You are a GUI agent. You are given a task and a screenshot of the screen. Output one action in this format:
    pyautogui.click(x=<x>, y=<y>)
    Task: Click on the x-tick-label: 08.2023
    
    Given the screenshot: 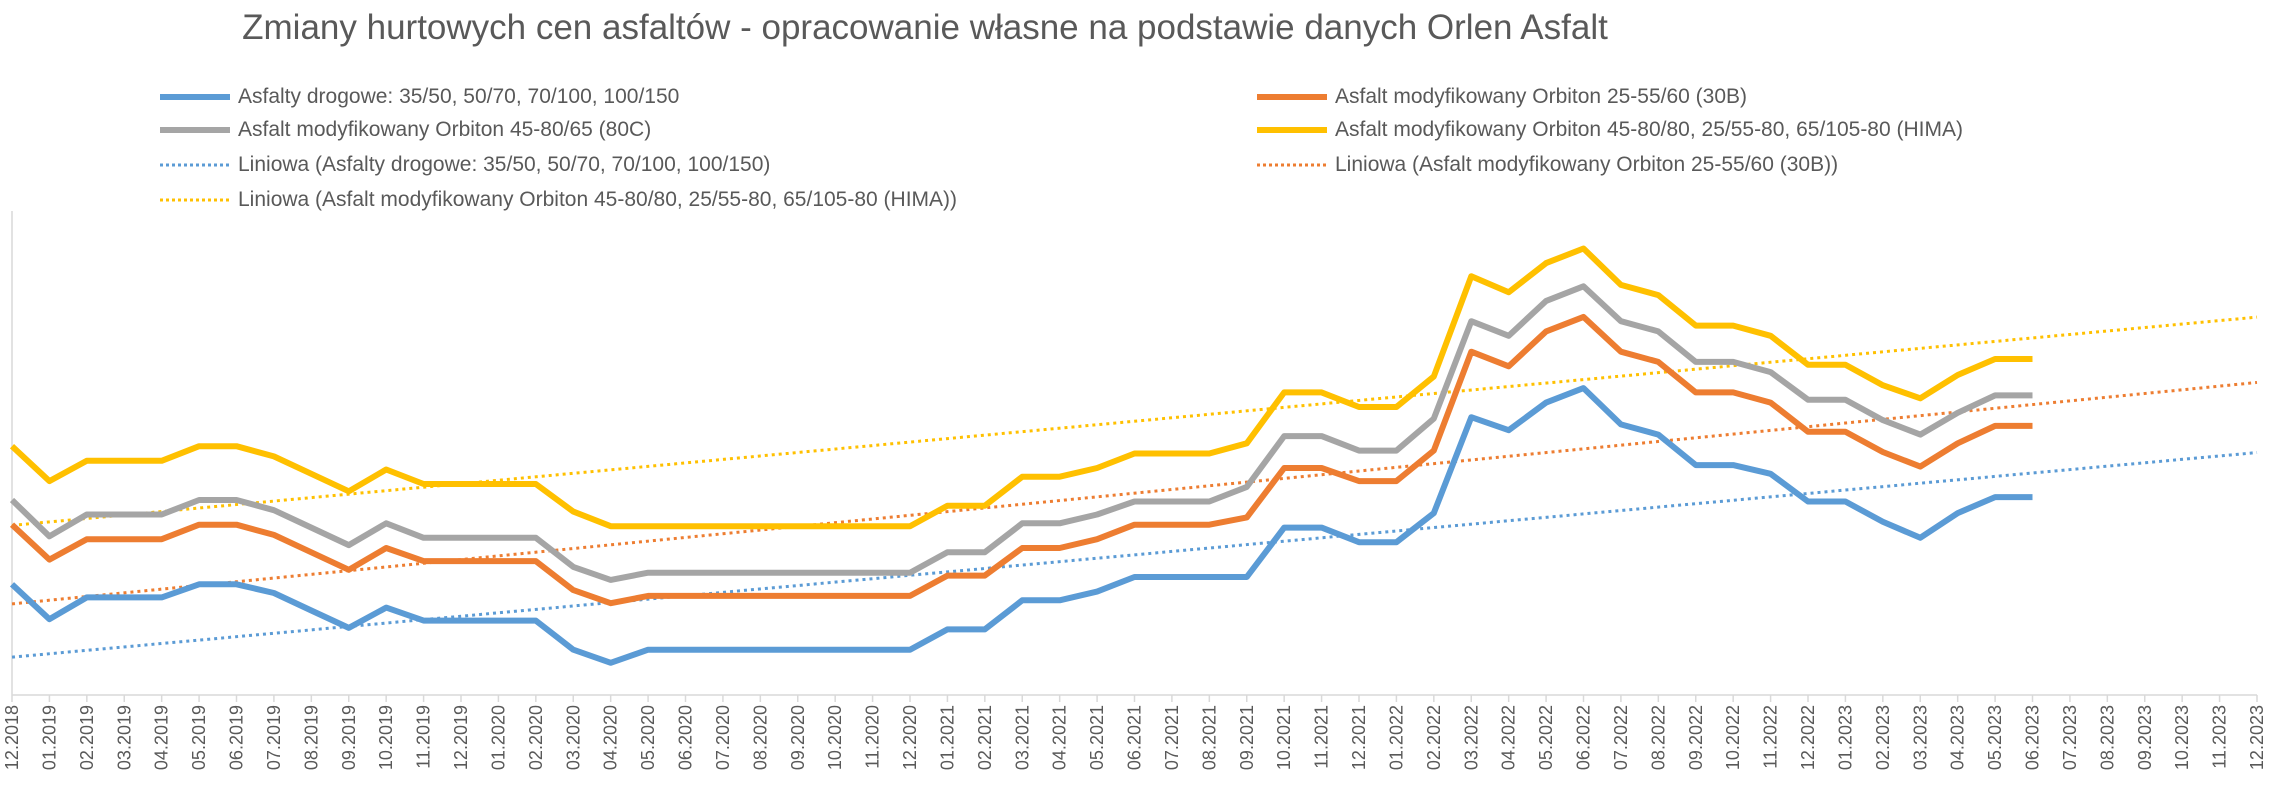 What is the action you would take?
    pyautogui.click(x=2107, y=737)
    